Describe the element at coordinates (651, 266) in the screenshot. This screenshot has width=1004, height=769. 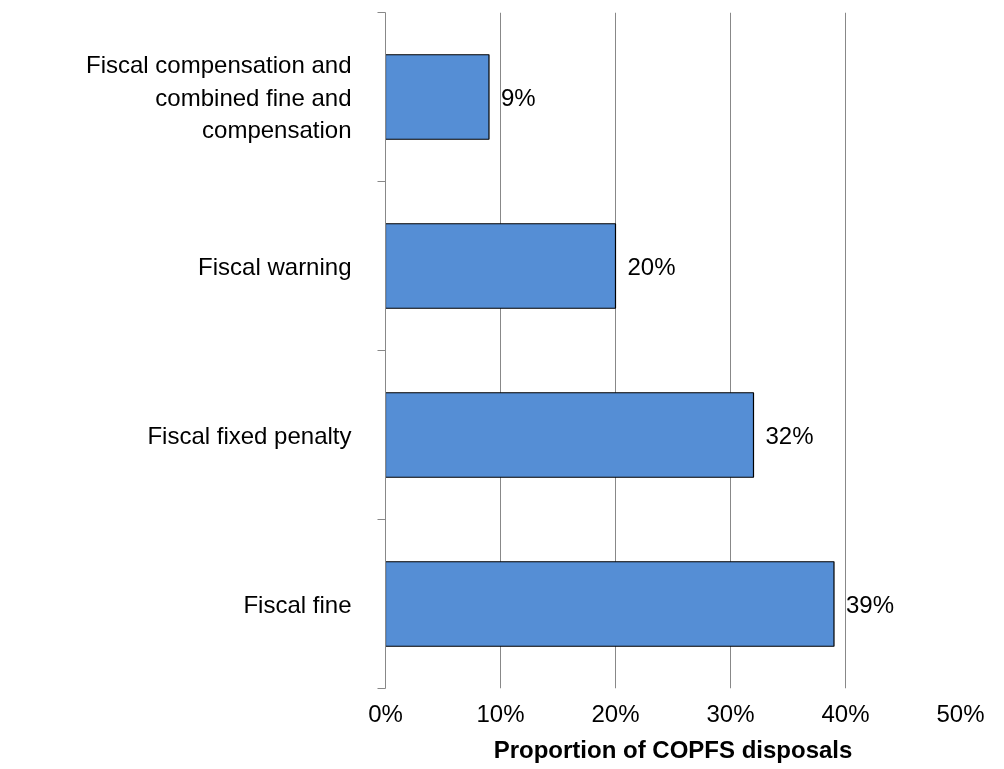
I see `data-label: 20%` at that location.